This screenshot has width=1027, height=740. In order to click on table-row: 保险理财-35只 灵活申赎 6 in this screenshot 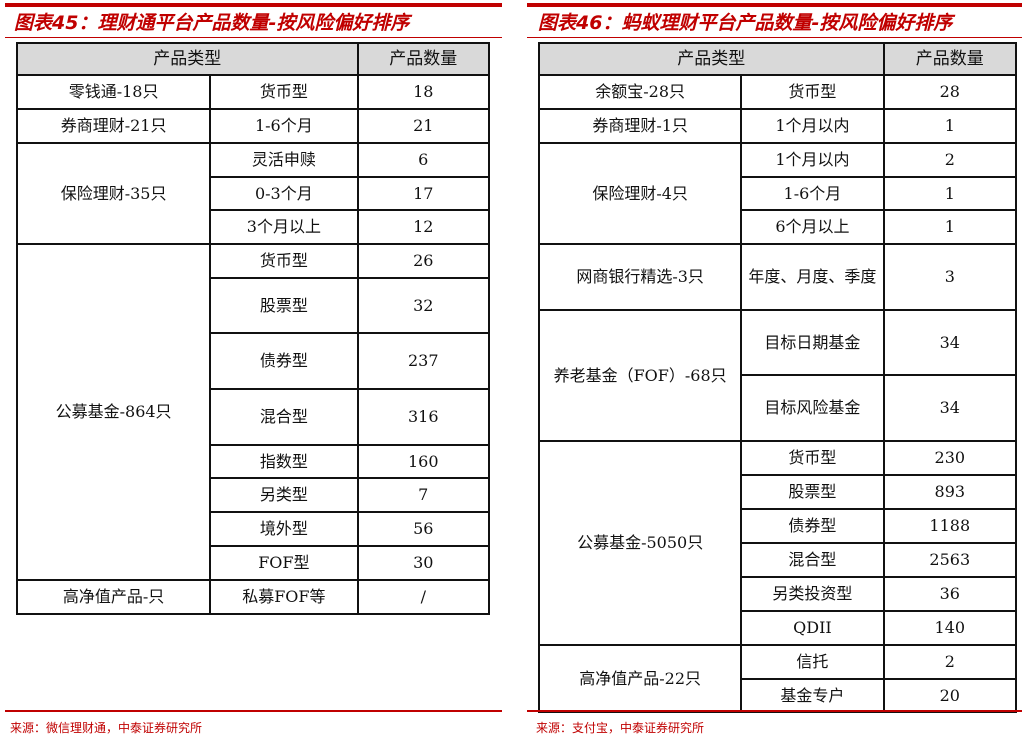, I will do `click(253, 193)`.